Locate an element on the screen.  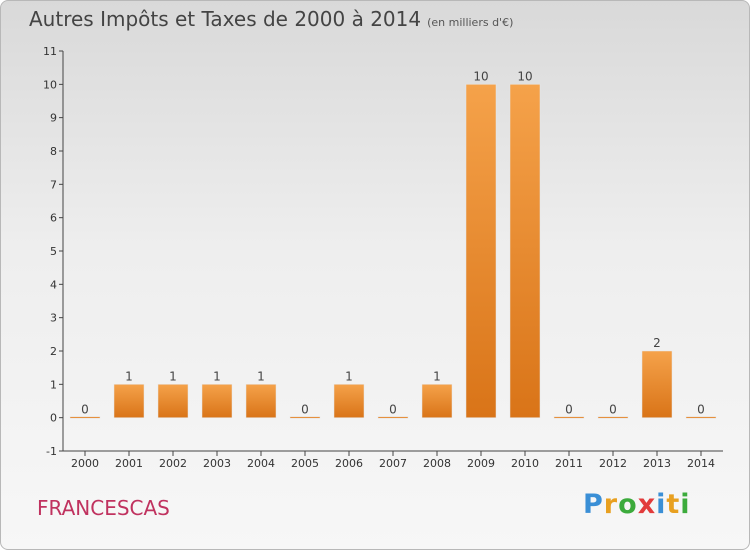
y-tick-label: 9 is located at coordinates (53, 118).